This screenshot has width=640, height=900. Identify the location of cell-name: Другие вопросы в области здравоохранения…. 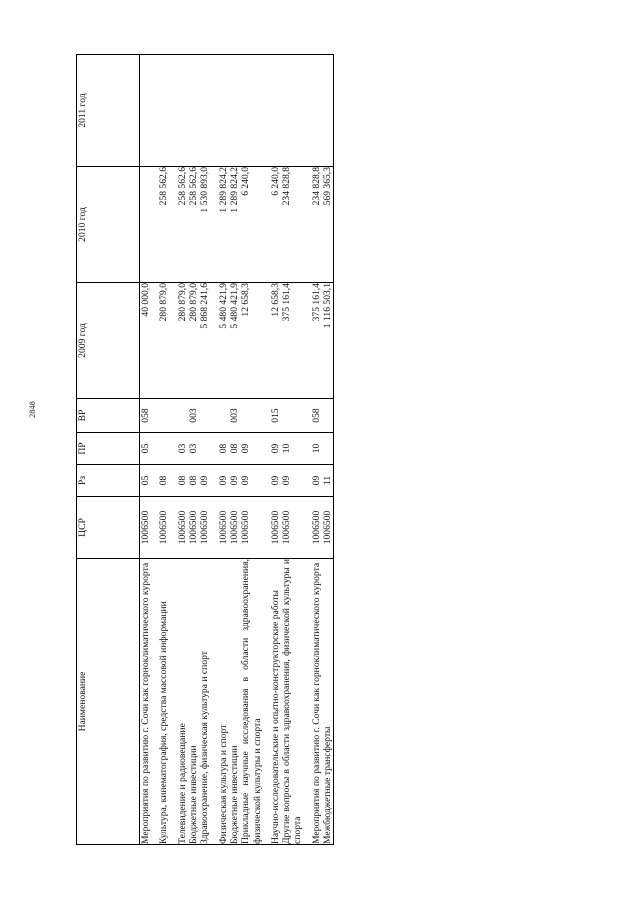
(292, 701).